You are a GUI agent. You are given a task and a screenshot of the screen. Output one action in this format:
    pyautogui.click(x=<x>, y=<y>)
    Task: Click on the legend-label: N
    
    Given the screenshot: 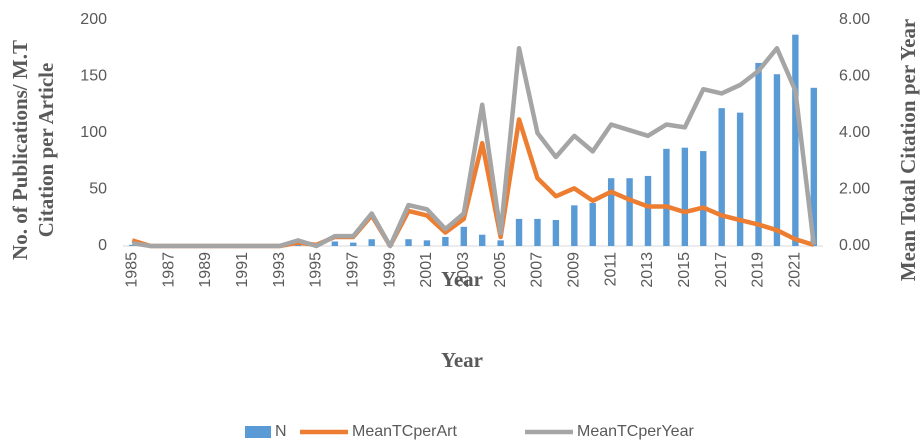 What is the action you would take?
    pyautogui.click(x=281, y=431)
    